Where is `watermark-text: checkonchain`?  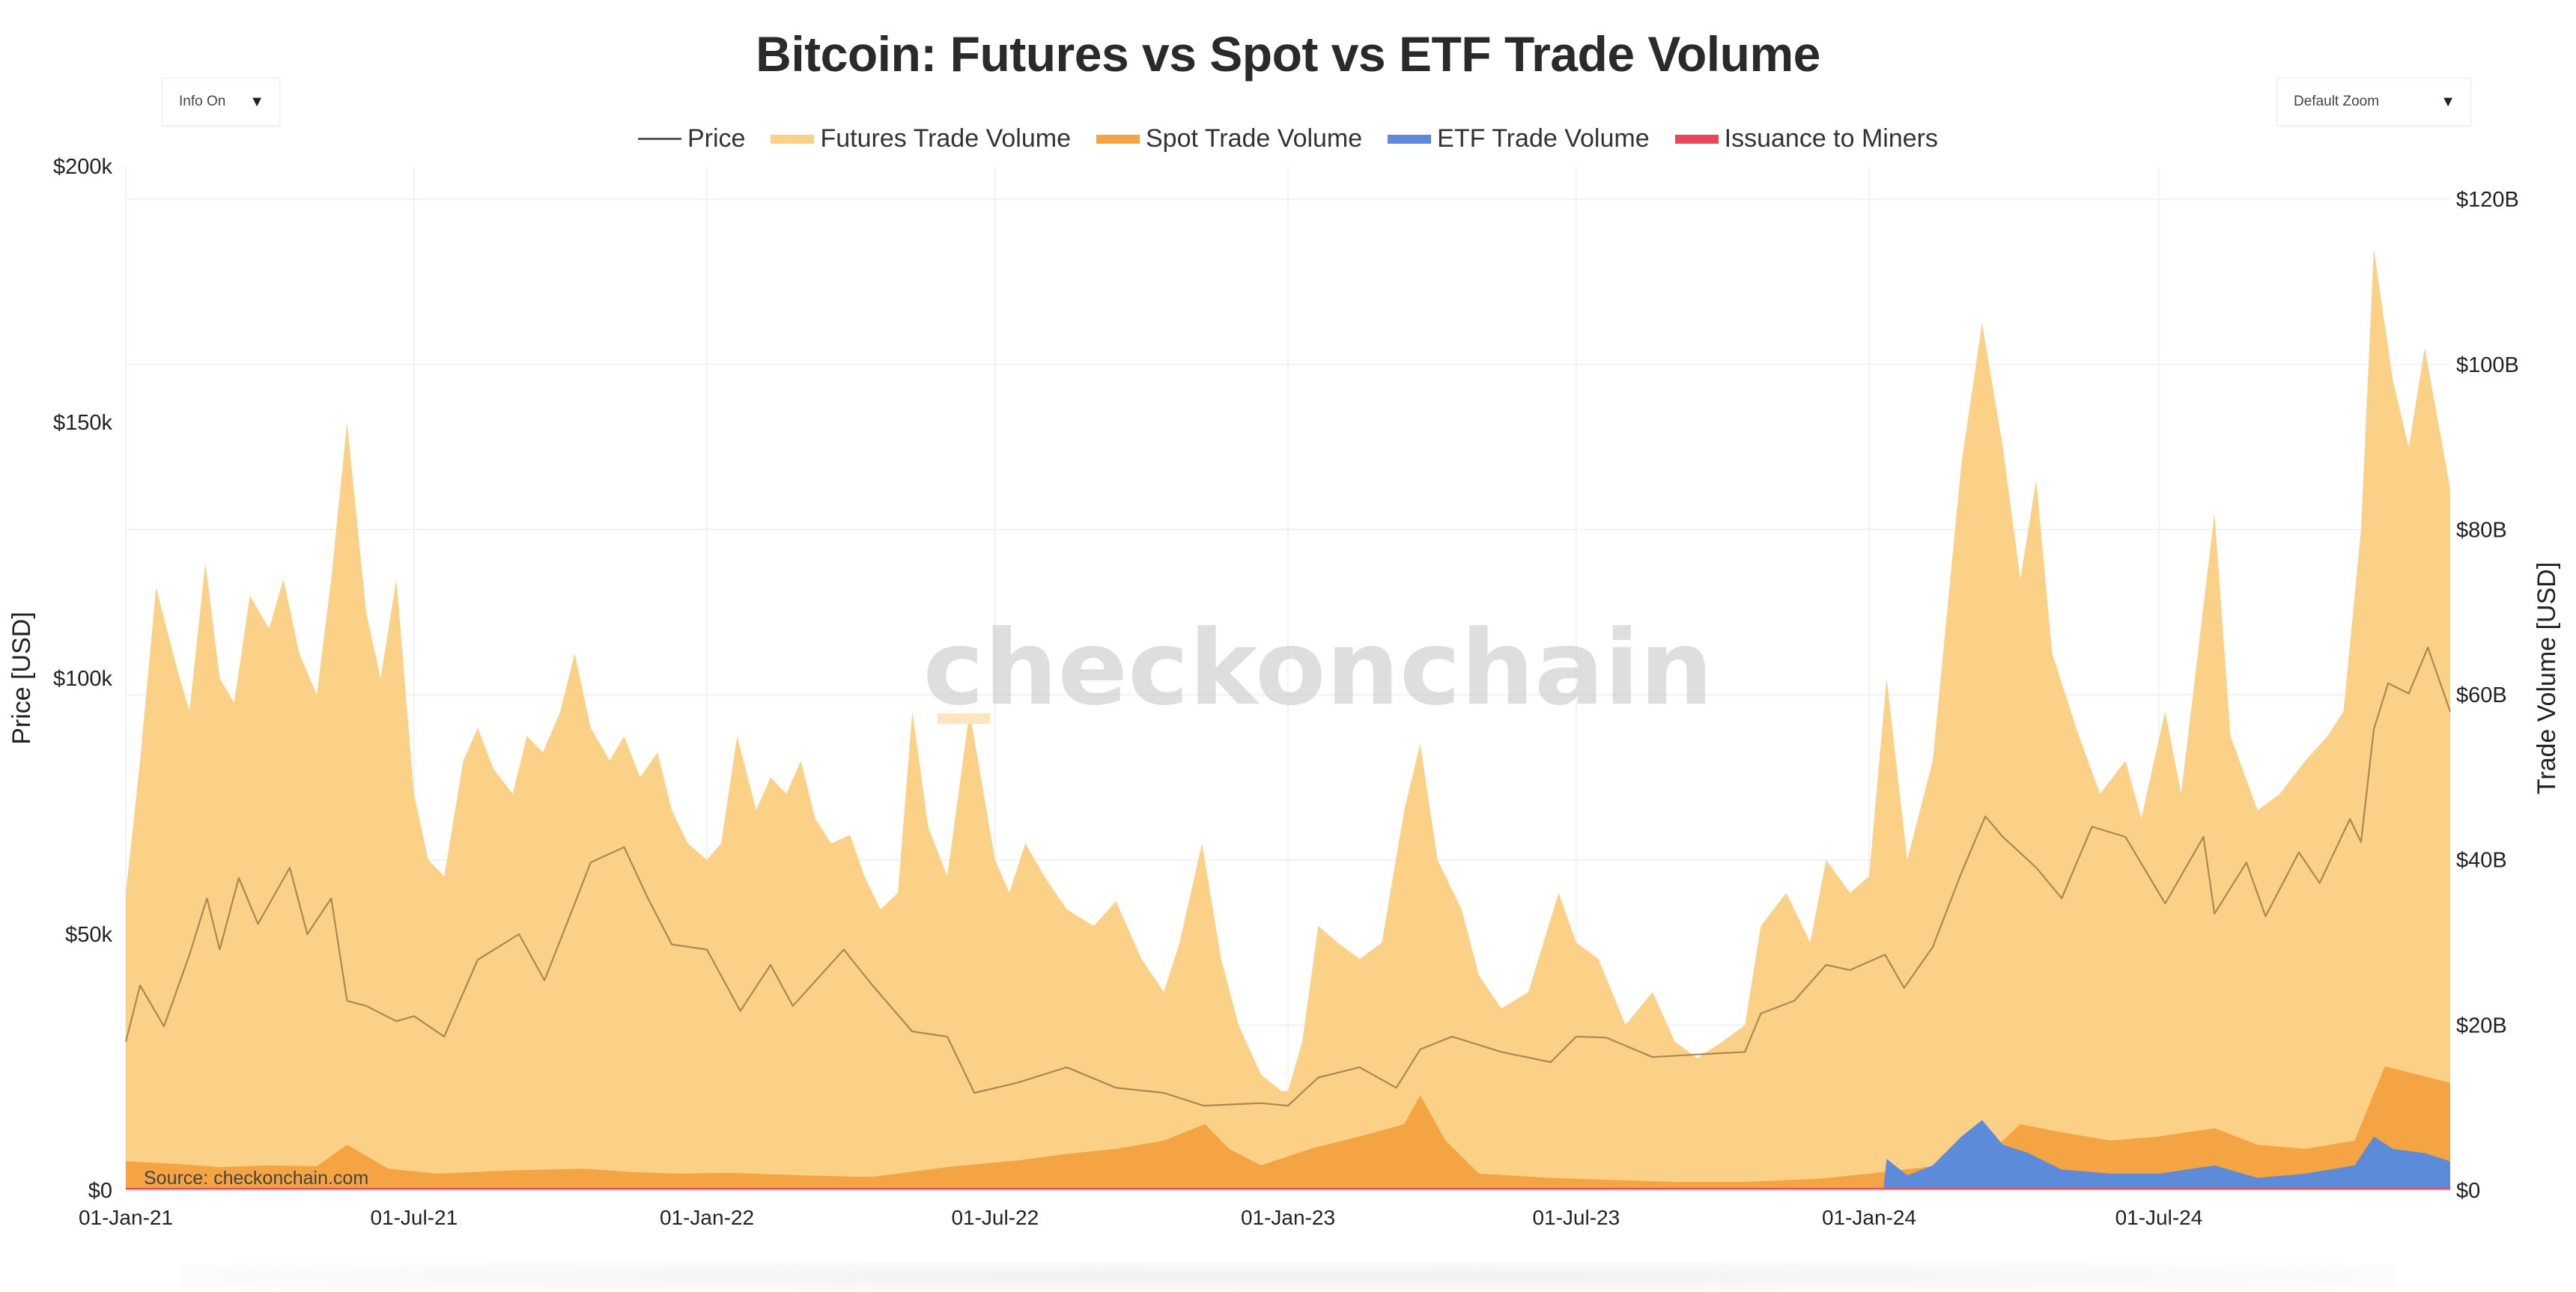 watermark-text: checkonchain is located at coordinates (1318, 668).